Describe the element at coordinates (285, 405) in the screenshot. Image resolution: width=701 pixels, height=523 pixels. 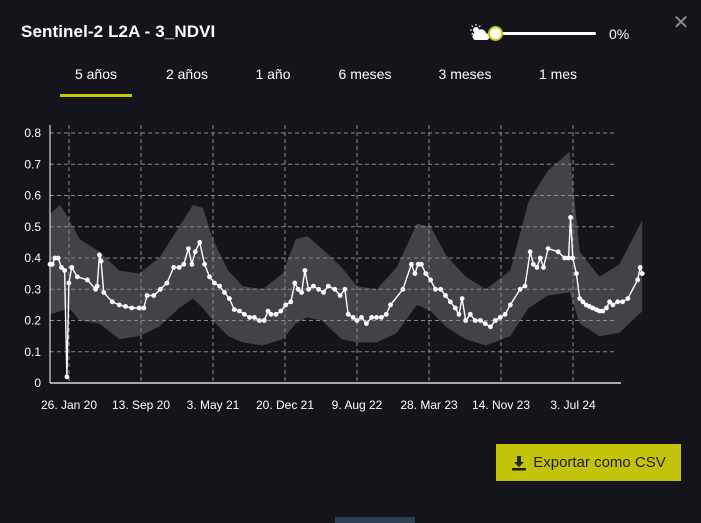
I see `x-tick-label: 20. Dec 21` at that location.